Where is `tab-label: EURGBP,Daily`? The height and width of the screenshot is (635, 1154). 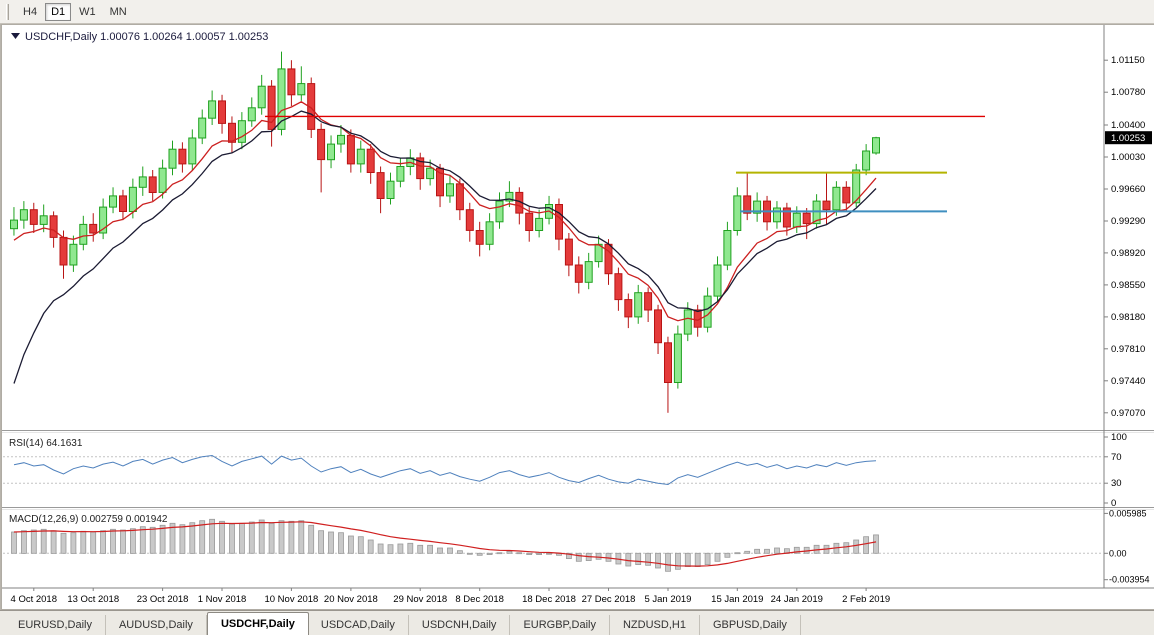 tab-label: EURGBP,Daily is located at coordinates (559, 625).